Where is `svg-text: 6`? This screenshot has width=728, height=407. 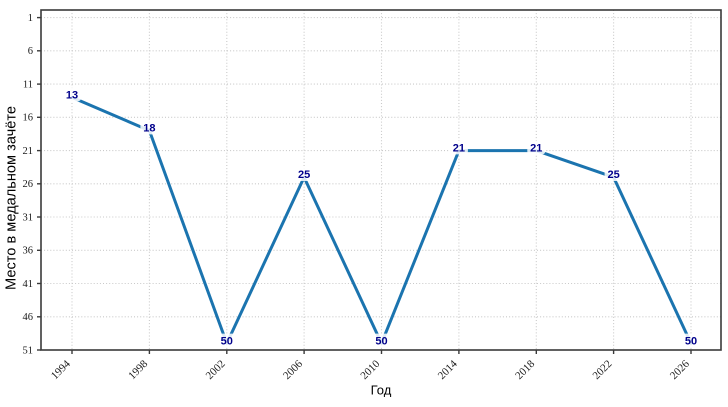 svg-text: 6 is located at coordinates (30, 51).